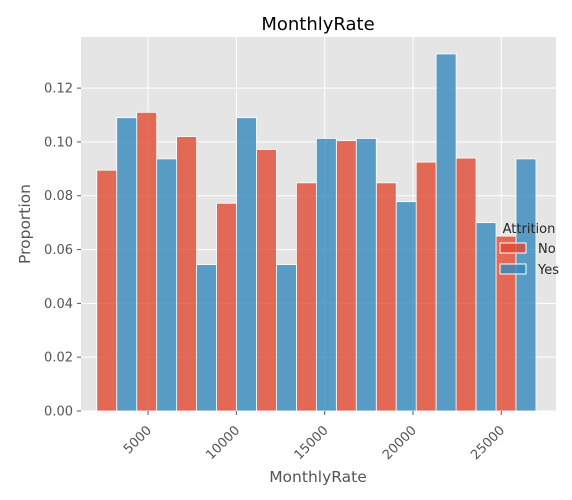  I want to click on y-tick-label: 0.00, so click(58, 412).